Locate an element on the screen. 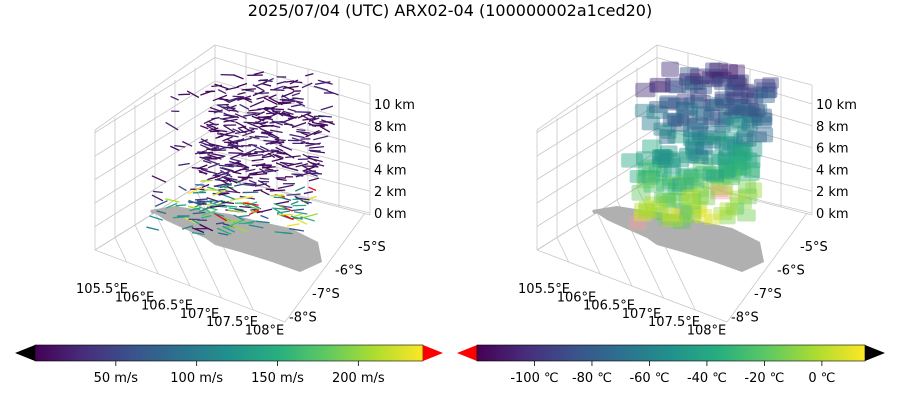 The width and height of the screenshot is (900, 400). colorbar-extend-max is located at coordinates (433, 353).